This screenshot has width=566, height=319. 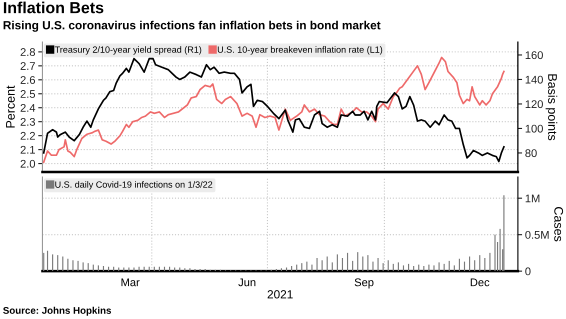 What do you see at coordinates (27, 136) in the screenshot?
I see `y-tick-label: 2.2` at bounding box center [27, 136].